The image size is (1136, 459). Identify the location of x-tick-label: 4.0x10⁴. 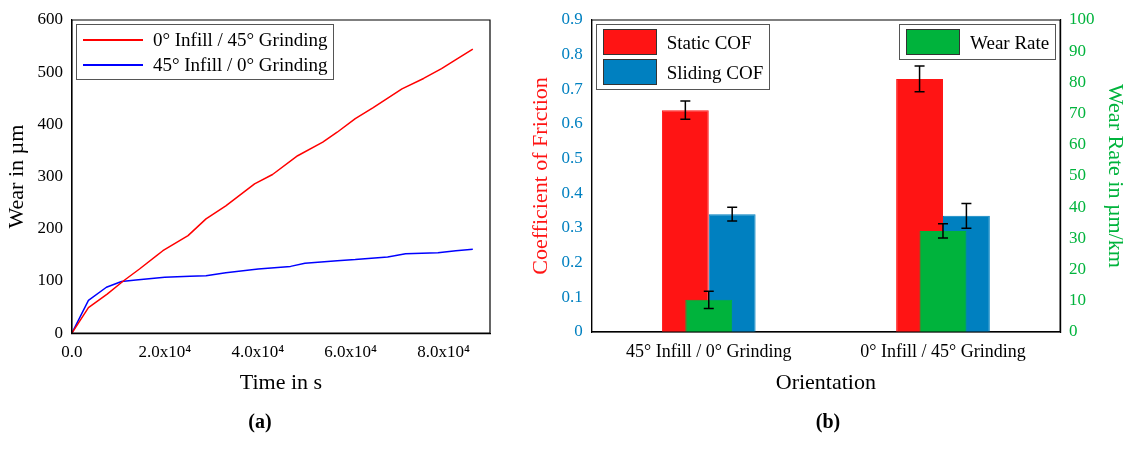
(258, 351).